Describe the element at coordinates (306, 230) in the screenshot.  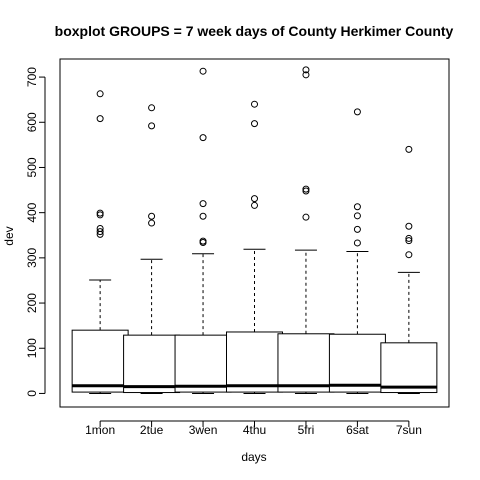
I see `box-5fri` at that location.